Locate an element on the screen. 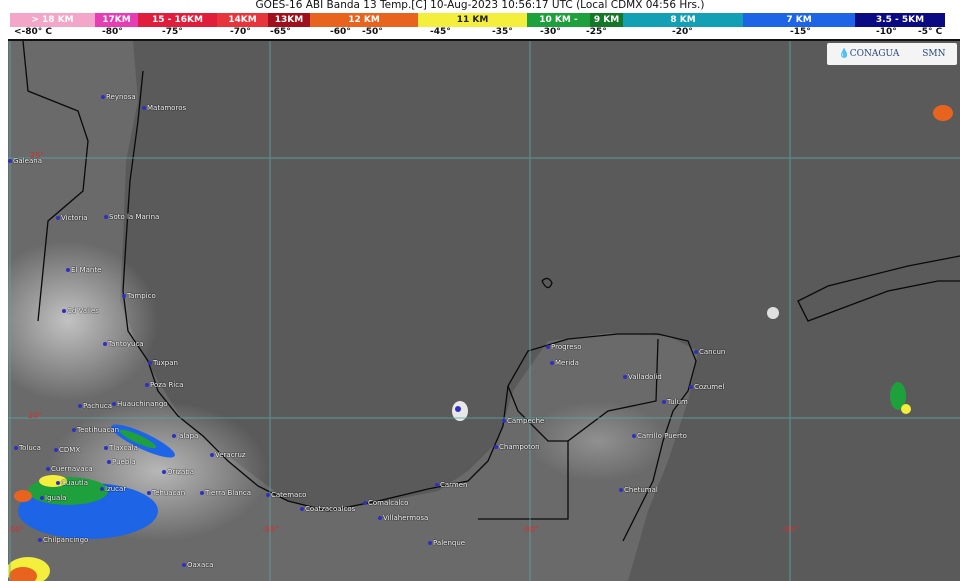  agency-logos: 💧CONAGUA SMN is located at coordinates (892, 54).